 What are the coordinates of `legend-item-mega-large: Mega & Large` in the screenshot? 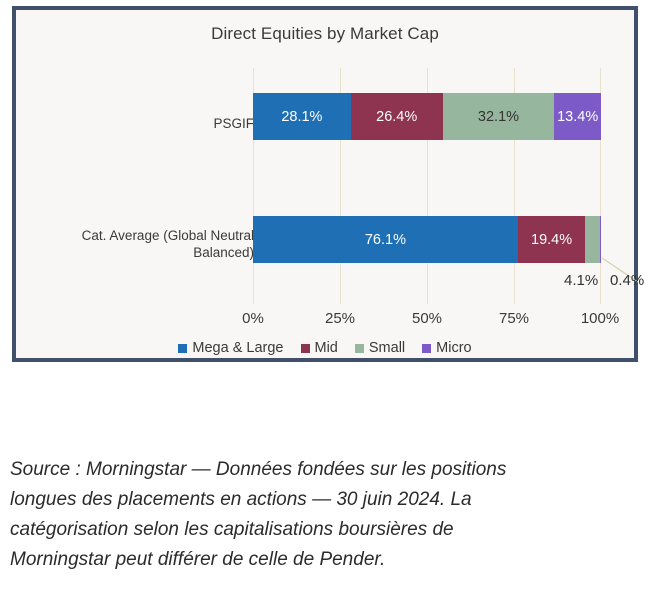 It's located at (231, 348).